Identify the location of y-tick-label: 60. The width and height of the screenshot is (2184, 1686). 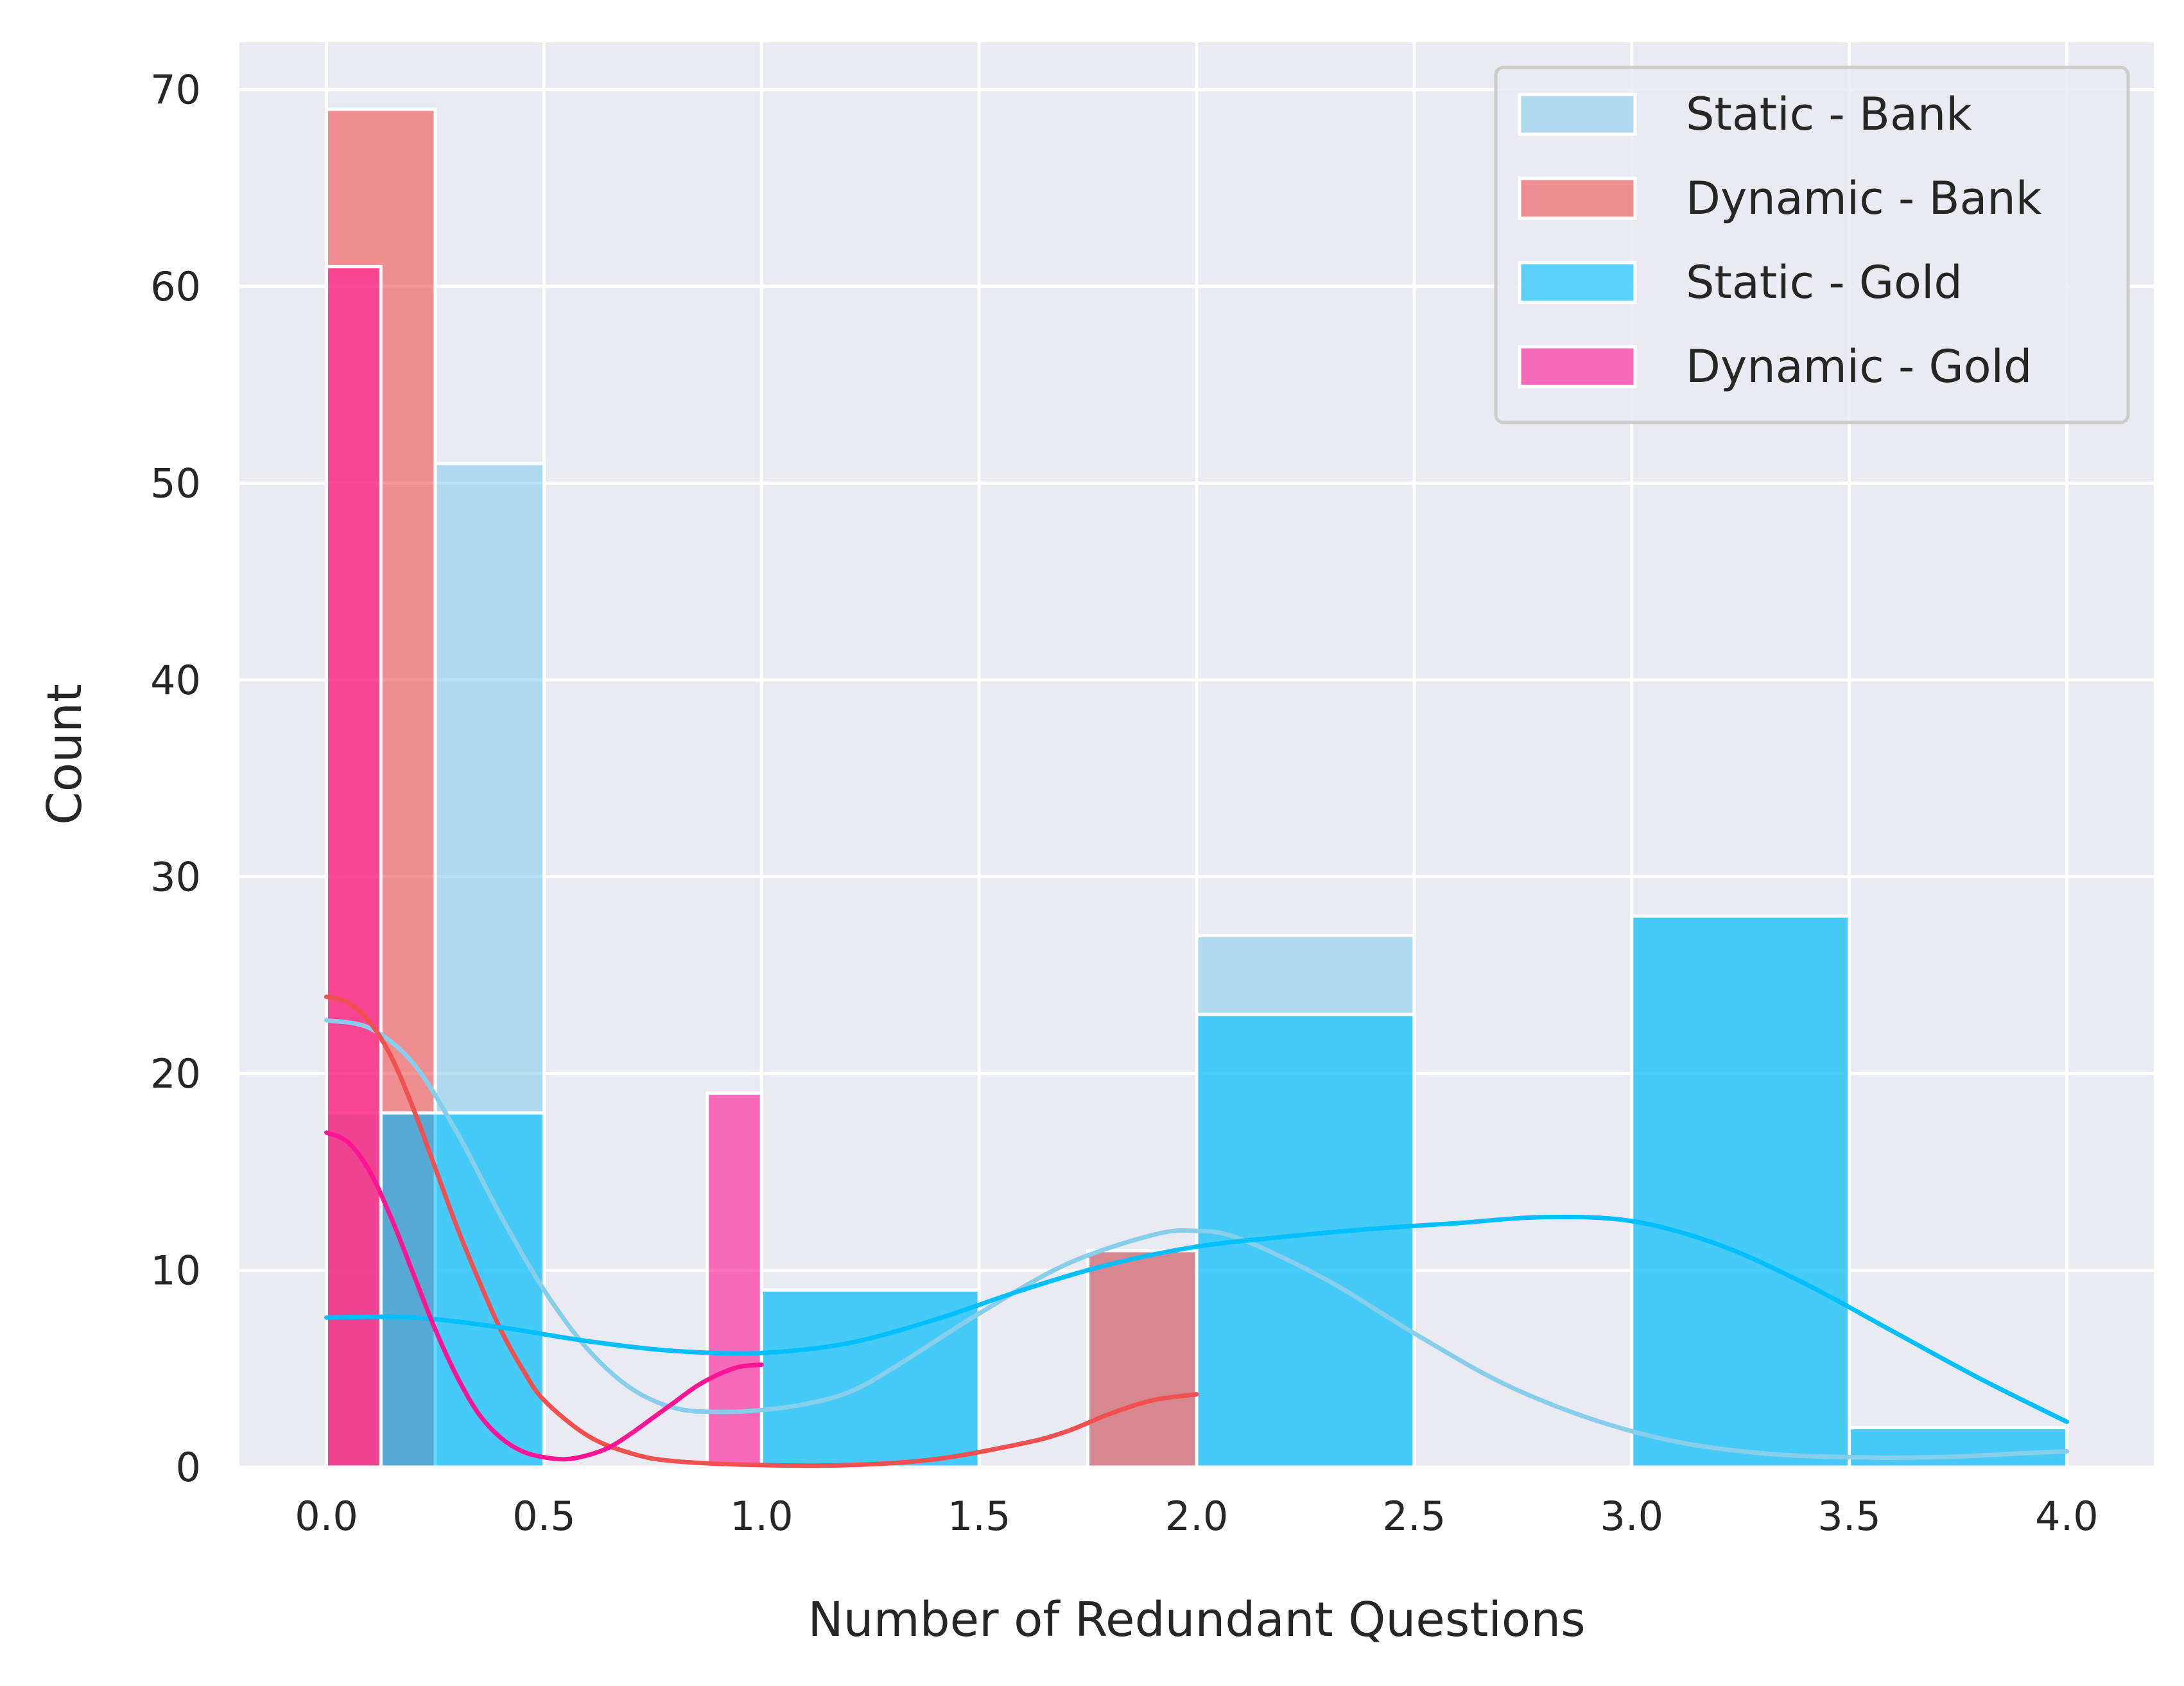
(175, 286).